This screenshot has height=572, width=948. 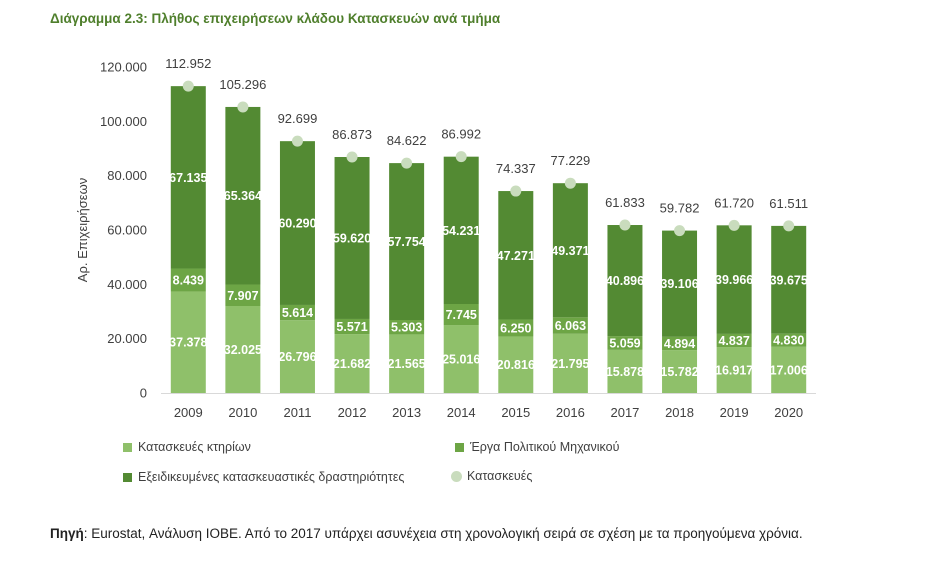 I want to click on segment-data-label: 21.682, so click(x=352, y=364).